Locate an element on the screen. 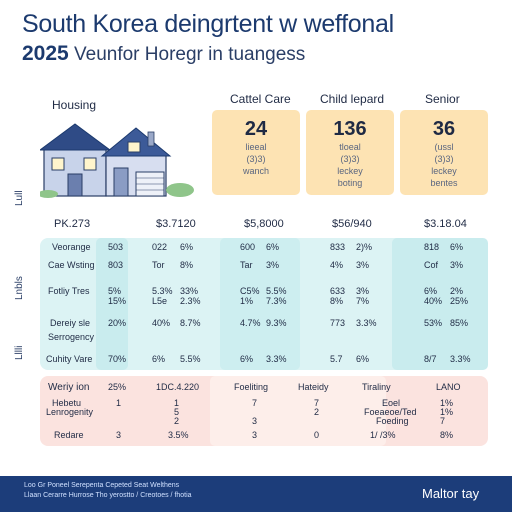 This screenshot has height=512, width=512. table-cell: Tar is located at coordinates (246, 265).